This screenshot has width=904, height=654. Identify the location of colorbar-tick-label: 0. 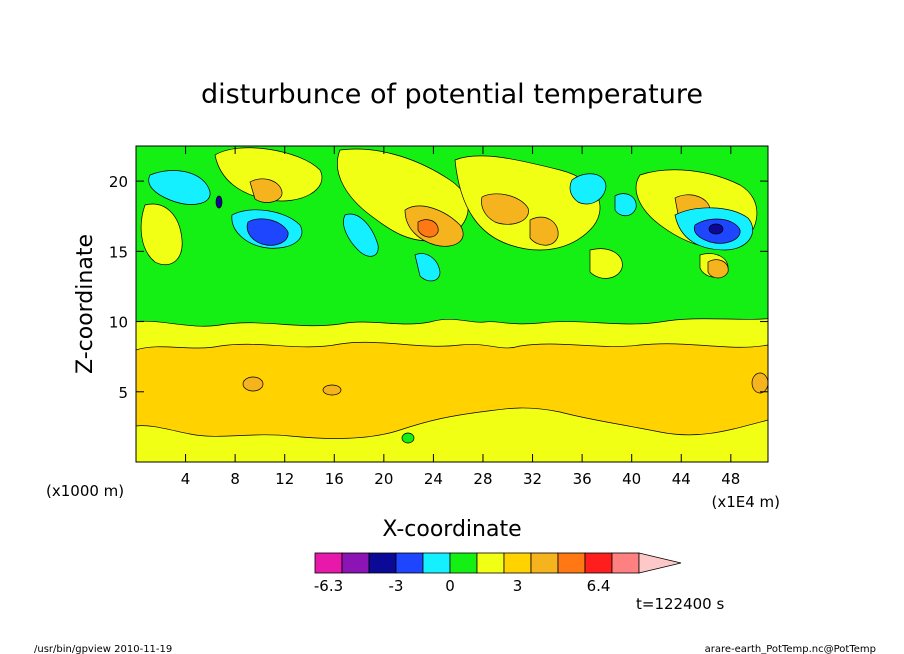
(450, 586).